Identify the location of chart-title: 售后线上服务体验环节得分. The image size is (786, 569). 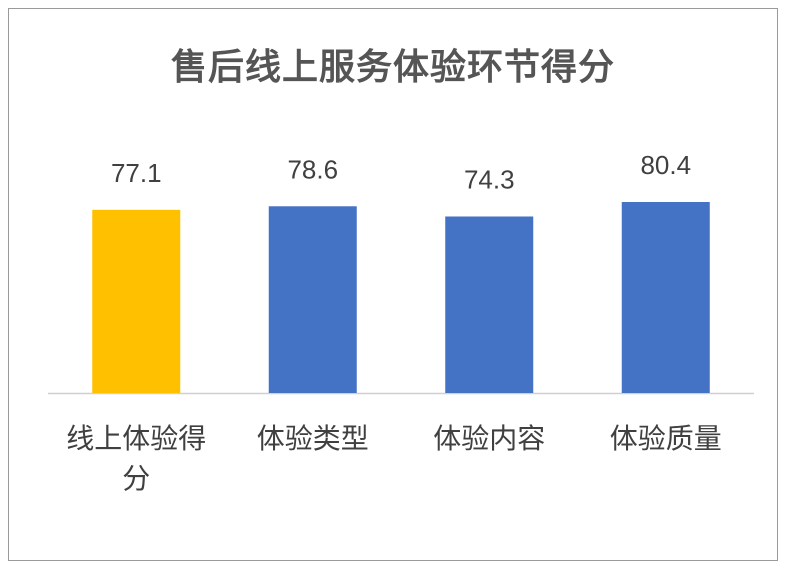
(392, 67).